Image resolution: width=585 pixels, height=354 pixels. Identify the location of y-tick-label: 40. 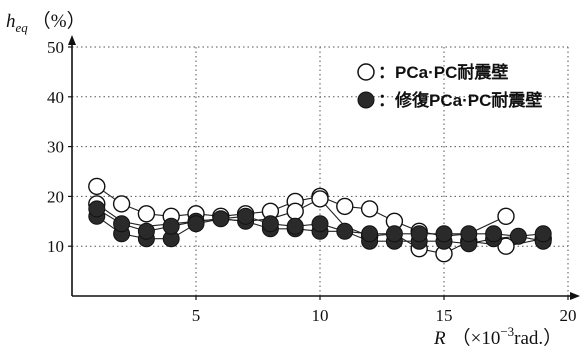
(55, 97).